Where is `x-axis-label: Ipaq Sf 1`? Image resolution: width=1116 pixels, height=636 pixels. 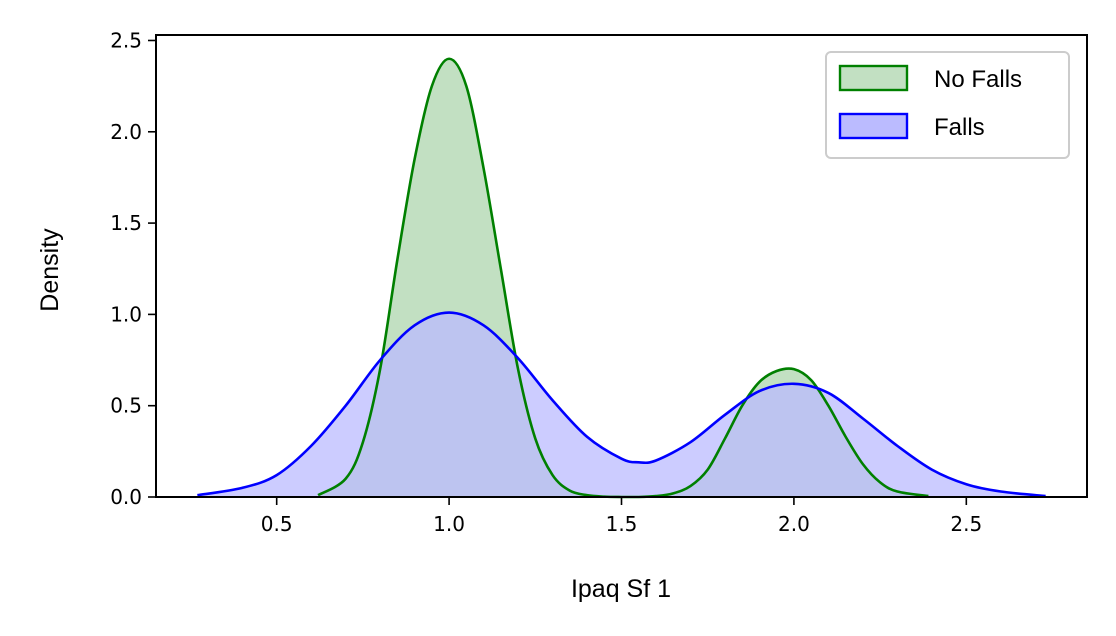 x-axis-label: Ipaq Sf 1 is located at coordinates (621, 589).